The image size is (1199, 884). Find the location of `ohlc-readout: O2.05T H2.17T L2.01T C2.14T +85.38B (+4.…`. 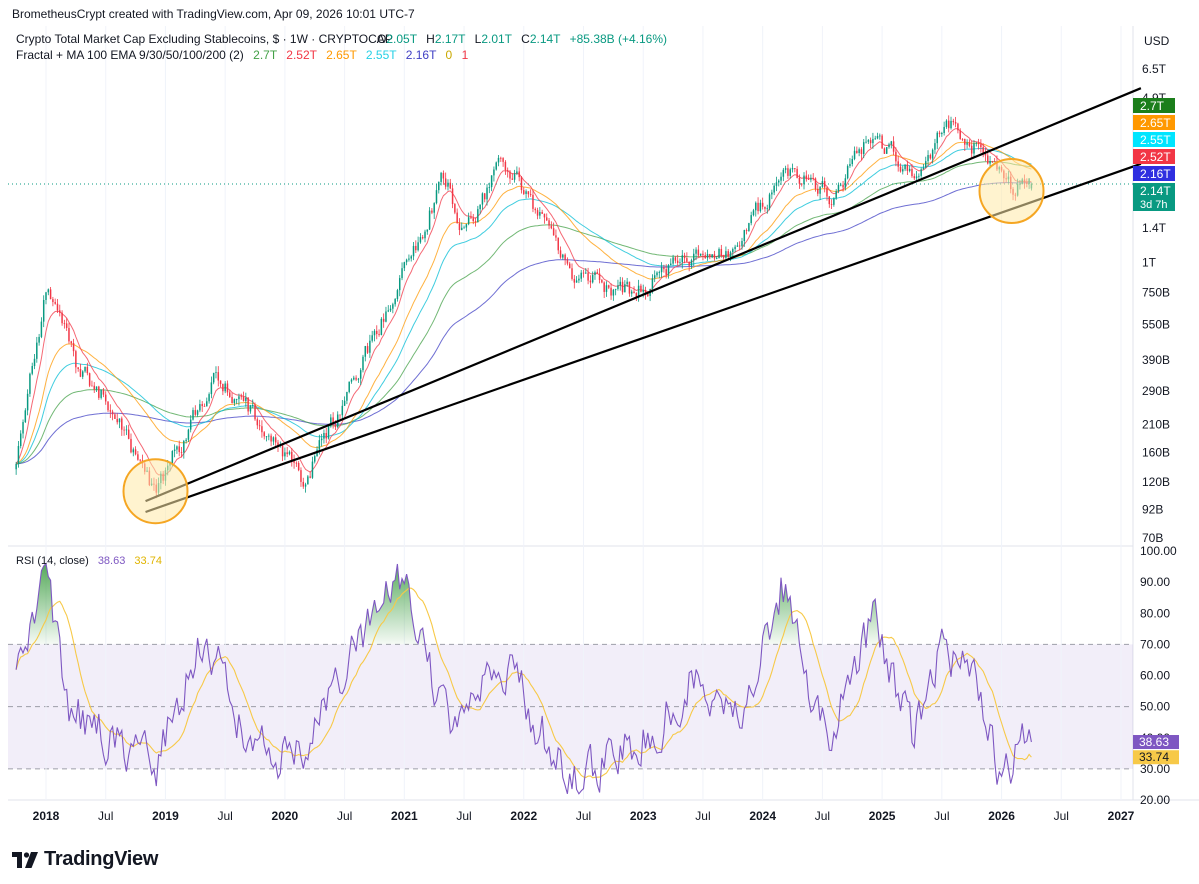

ohlc-readout: O2.05T H2.17T L2.01T C2.14T +85.38B (+4.… is located at coordinates (522, 39).